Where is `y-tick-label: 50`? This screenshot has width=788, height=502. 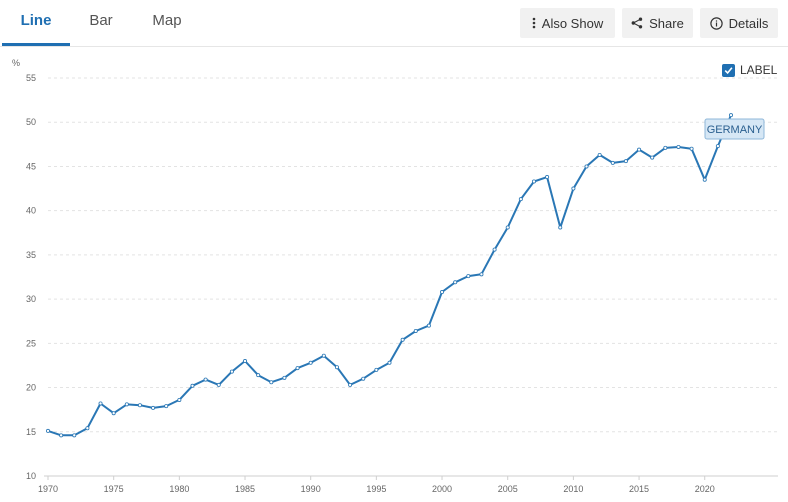
y-tick-label: 50 is located at coordinates (31, 122).